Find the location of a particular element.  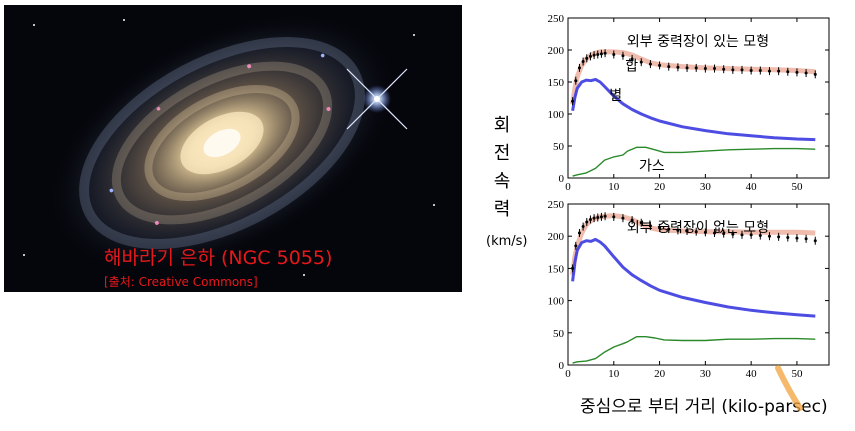

galaxy-caption-title: 해바라기 은하 (NGC 5055) is located at coordinates (218, 258).